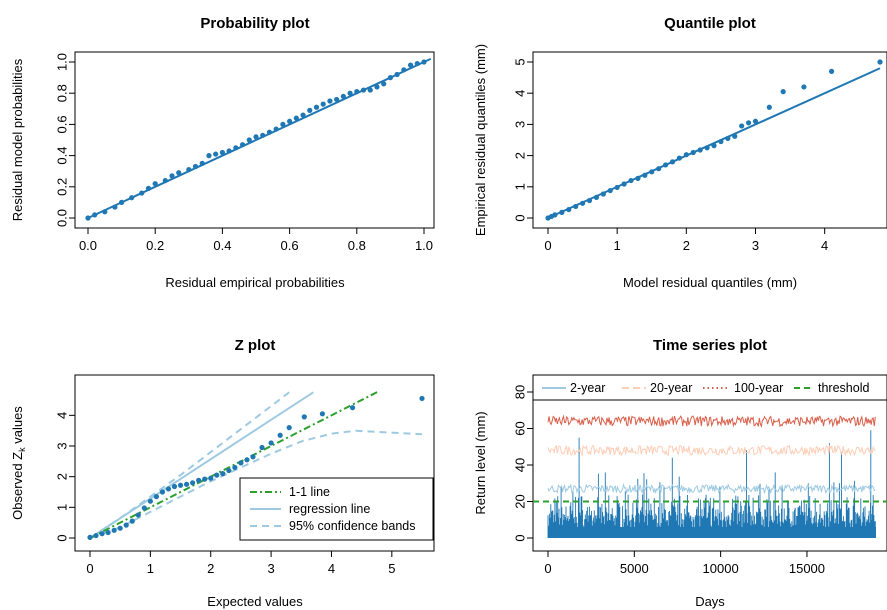 This screenshot has height=610, width=887. I want to click on probability-y-label: Residual model probabilities, so click(17, 139).